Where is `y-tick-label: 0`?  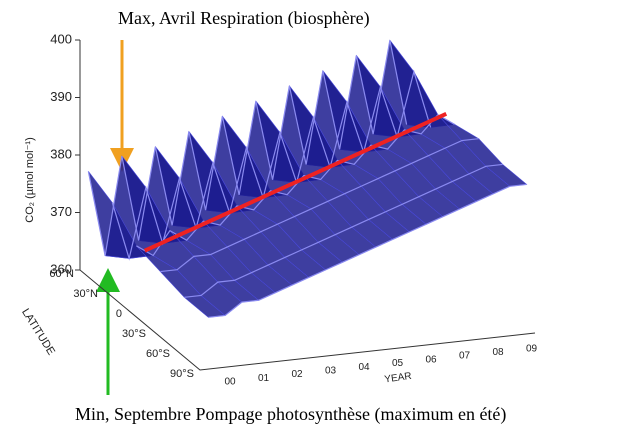 y-tick-label: 0 is located at coordinates (119, 314).